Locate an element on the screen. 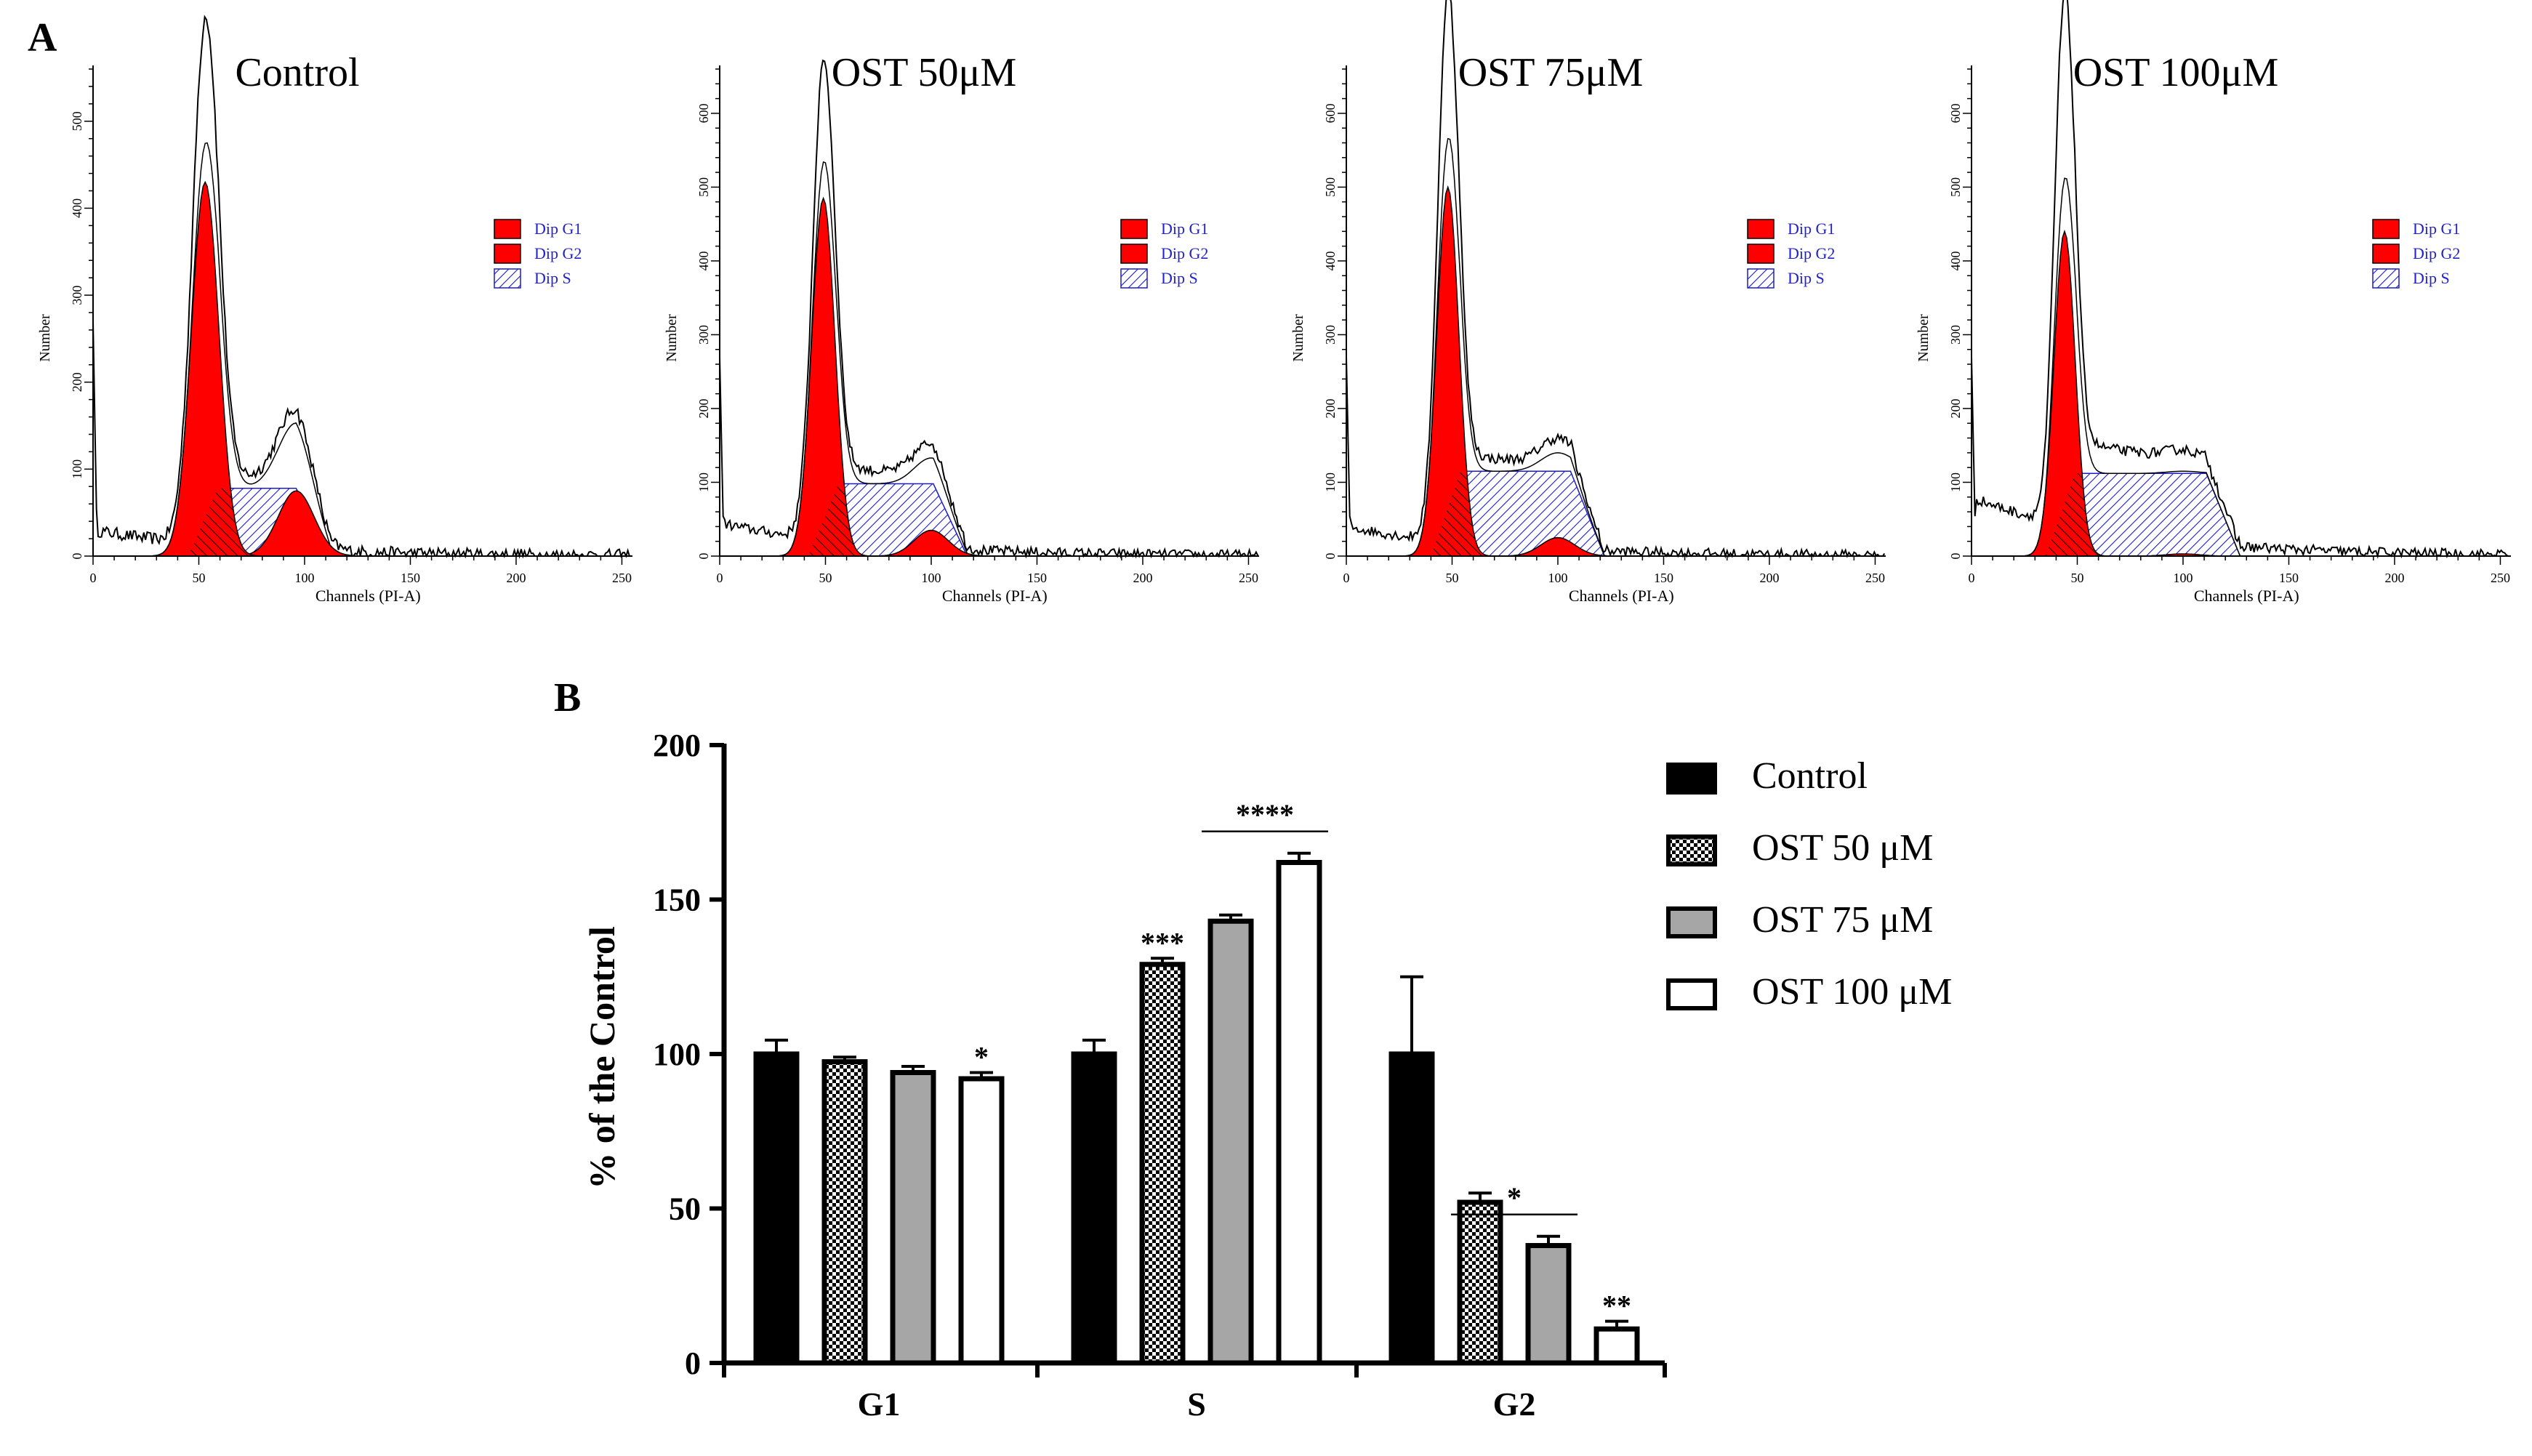 This screenshot has height=1456, width=2532. bar-ost-50-m-g1 is located at coordinates (844, 1212).